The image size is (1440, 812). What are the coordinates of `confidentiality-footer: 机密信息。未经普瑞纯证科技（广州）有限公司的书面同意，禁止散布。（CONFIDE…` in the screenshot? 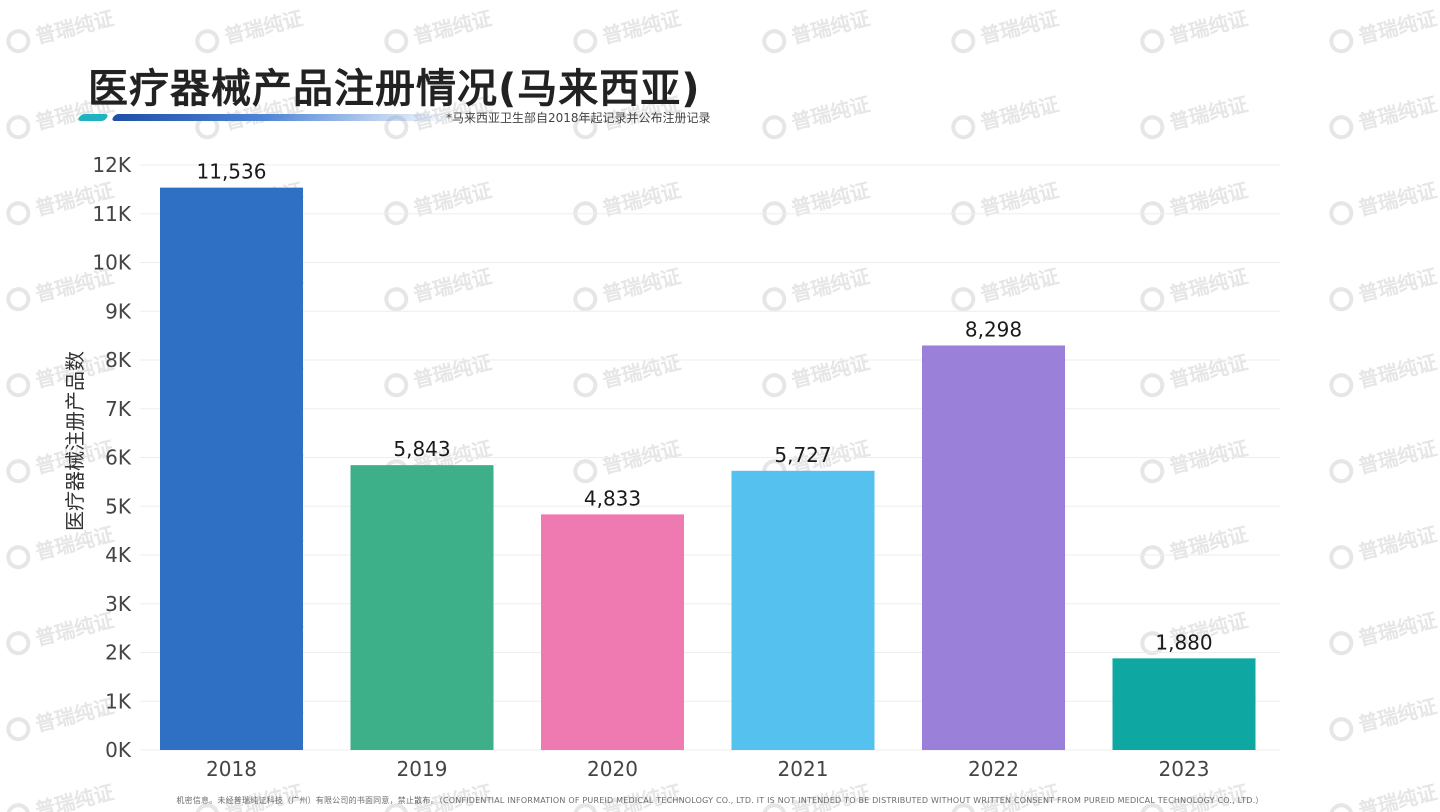 It's located at (720, 800).